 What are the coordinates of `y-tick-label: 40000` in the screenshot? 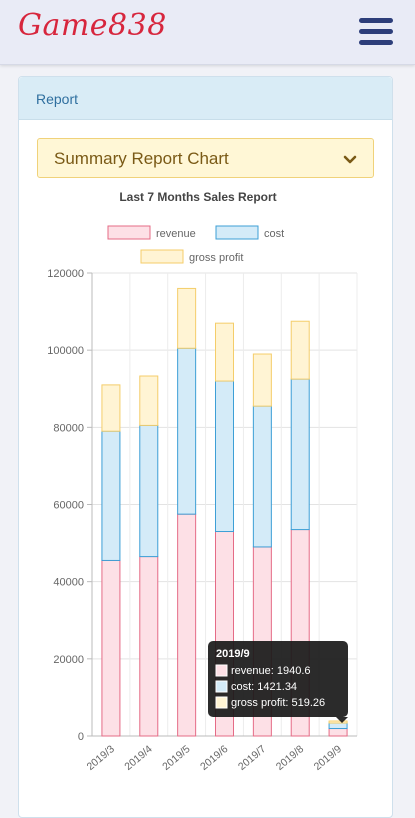 It's located at (68, 583).